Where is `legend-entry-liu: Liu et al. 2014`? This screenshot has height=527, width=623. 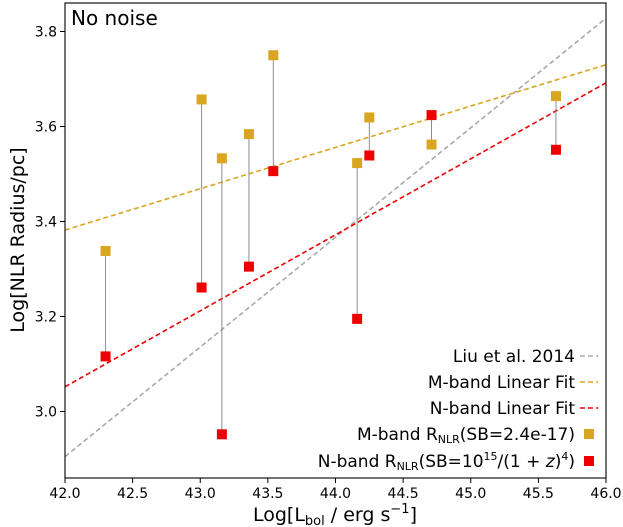
legend-entry-liu: Liu et al. 2014 is located at coordinates (525, 357).